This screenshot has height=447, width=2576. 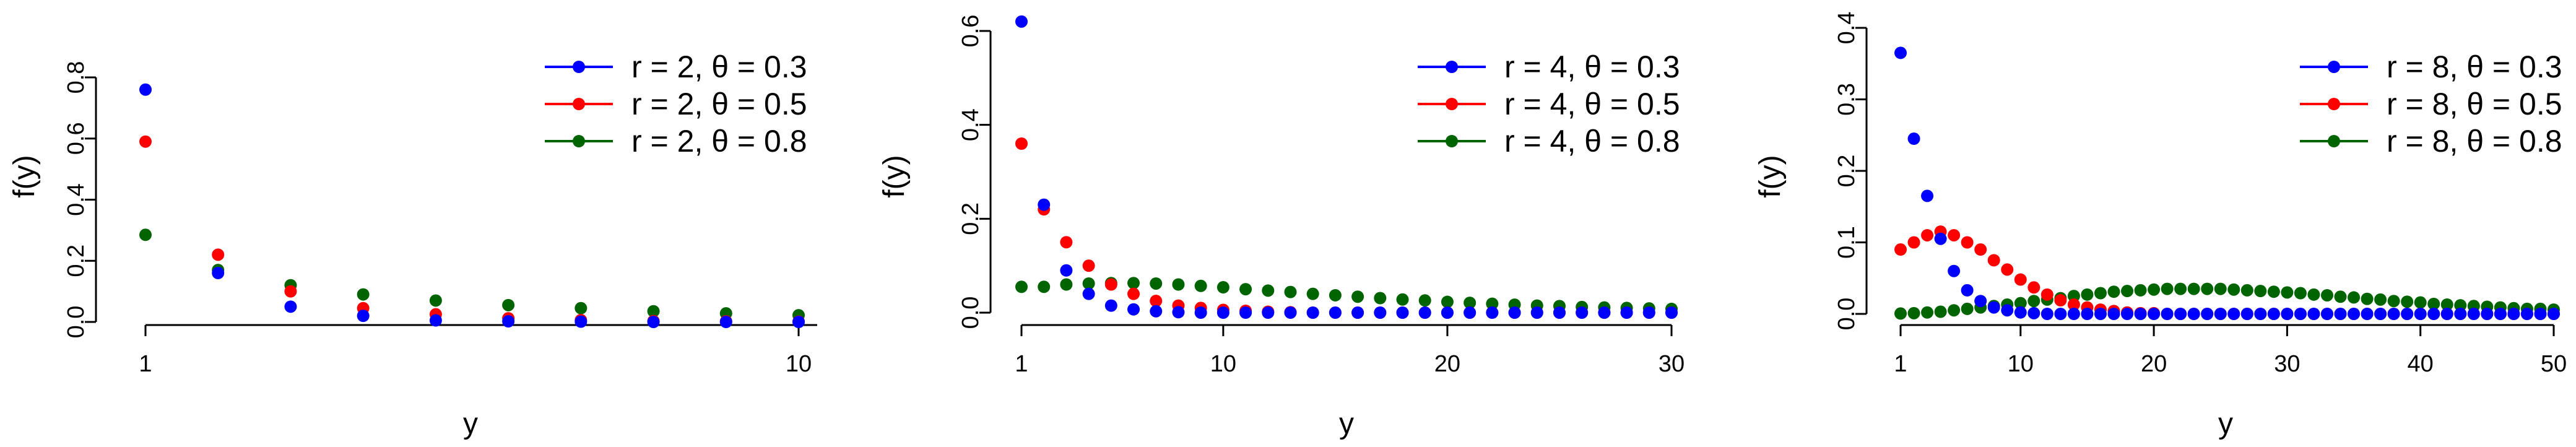 What do you see at coordinates (1847, 242) in the screenshot?
I see `y-tick-label: 0.1` at bounding box center [1847, 242].